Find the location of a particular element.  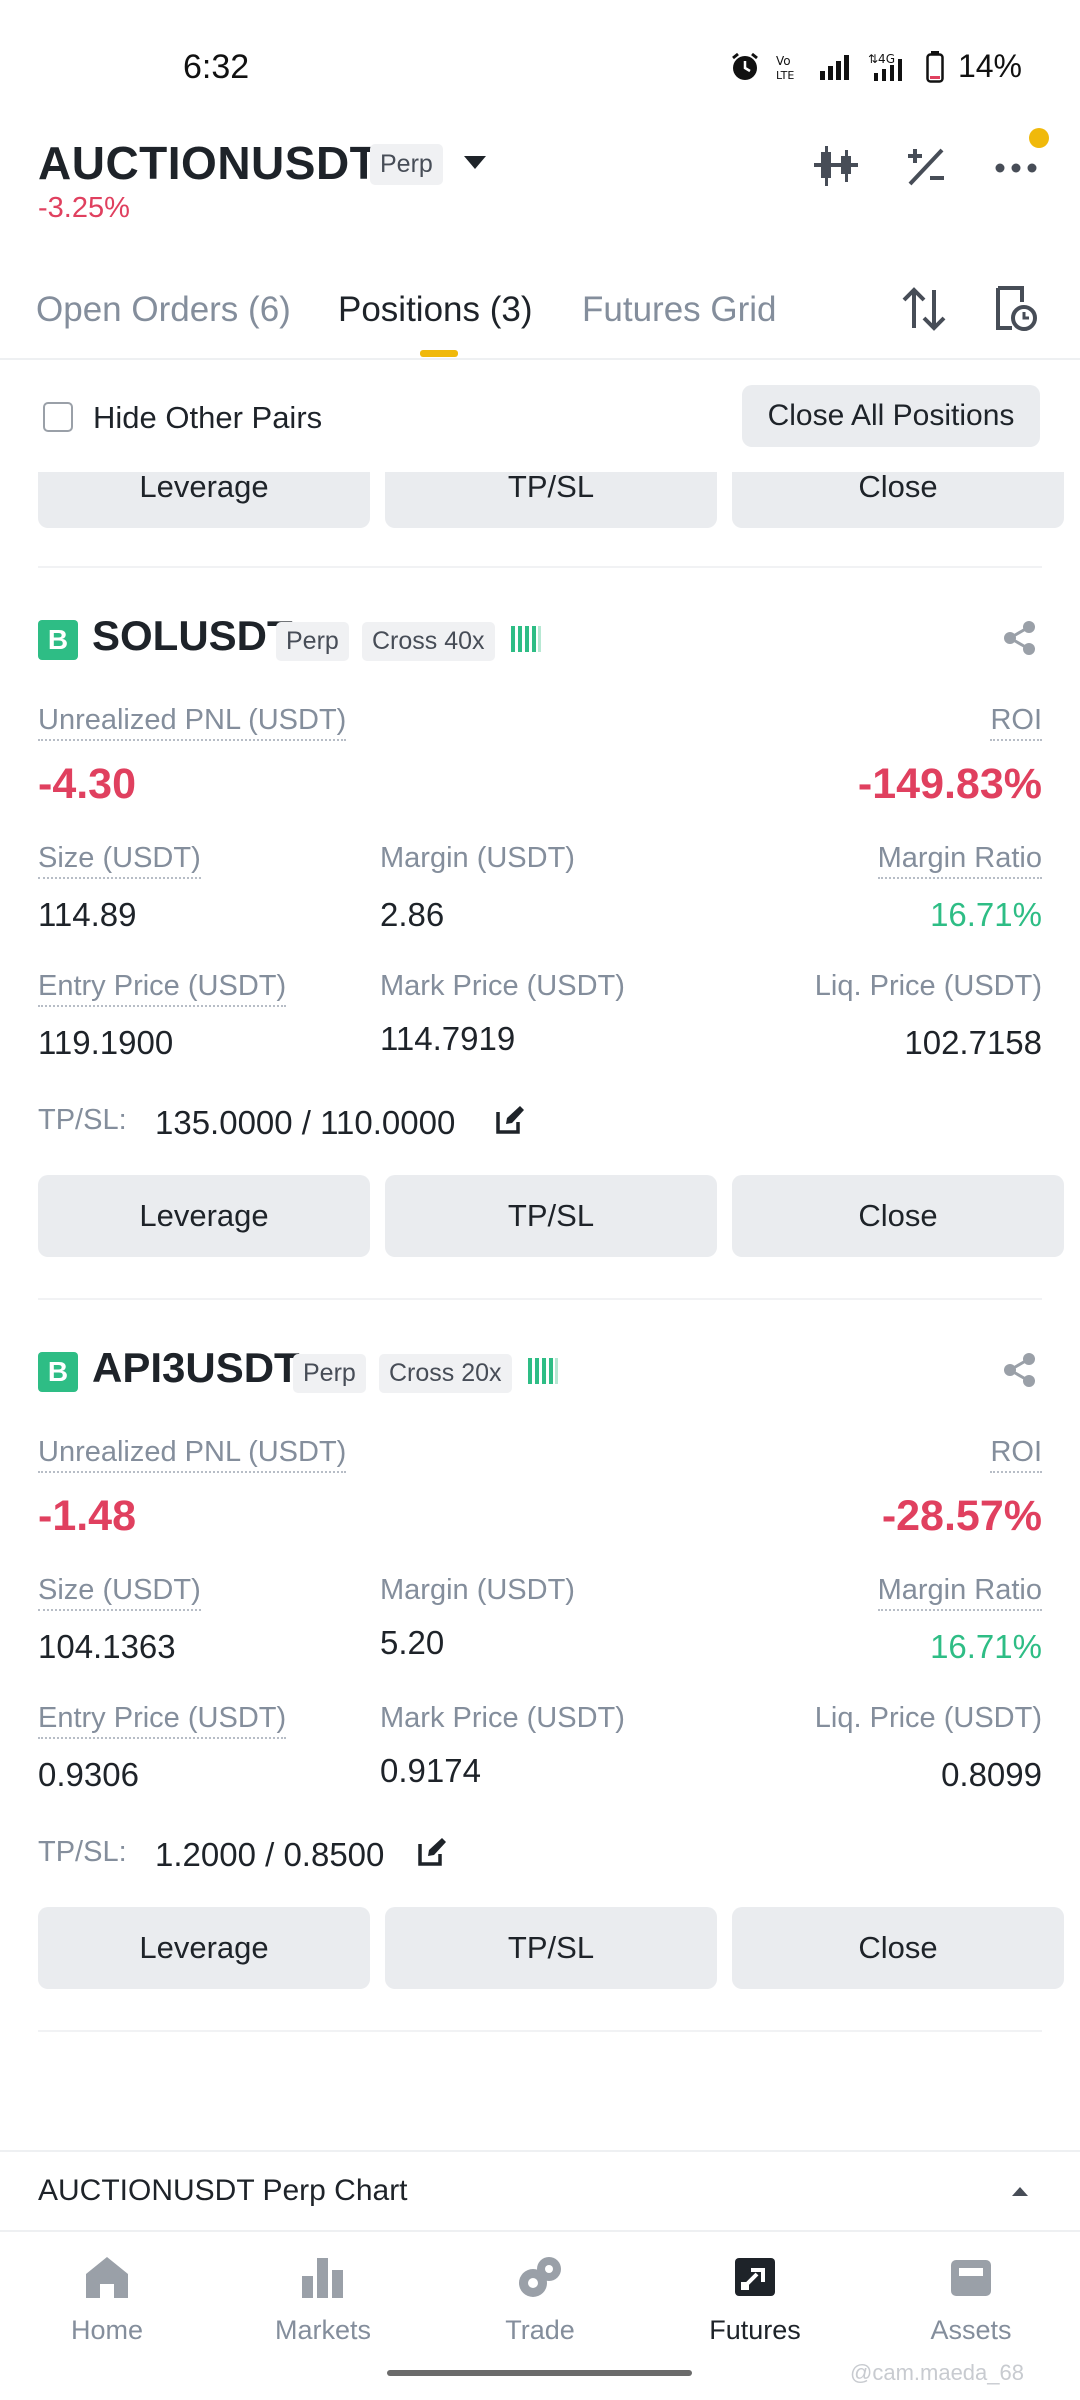

roi-value: -28.57% is located at coordinates (961, 1516).